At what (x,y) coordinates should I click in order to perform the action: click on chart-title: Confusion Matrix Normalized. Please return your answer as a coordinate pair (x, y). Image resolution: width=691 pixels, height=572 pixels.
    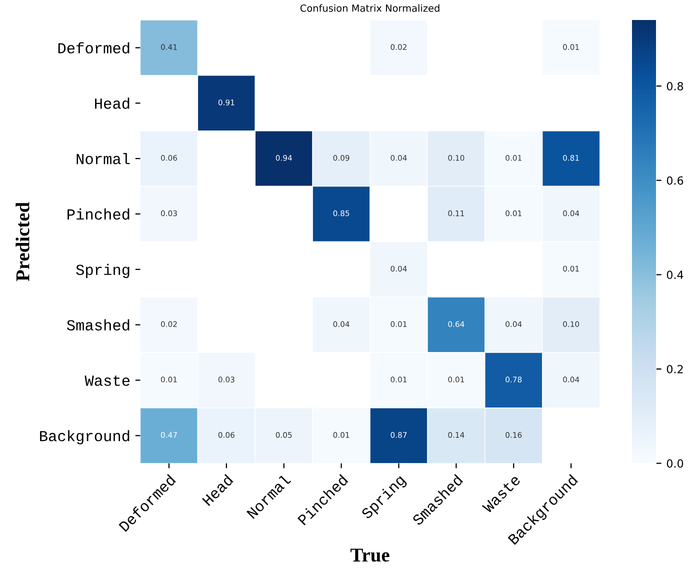
    Looking at the image, I should click on (370, 8).